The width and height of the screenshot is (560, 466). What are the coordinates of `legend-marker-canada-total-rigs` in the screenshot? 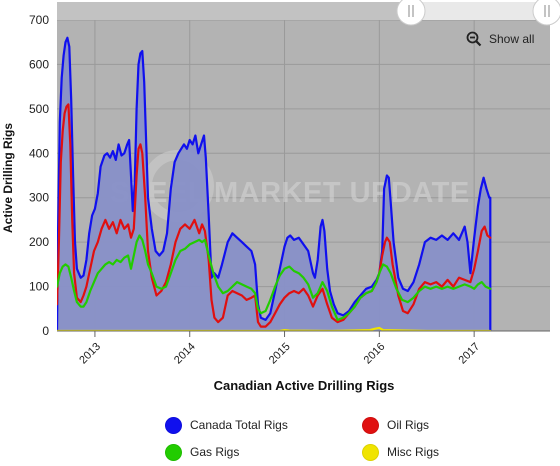 It's located at (173, 425).